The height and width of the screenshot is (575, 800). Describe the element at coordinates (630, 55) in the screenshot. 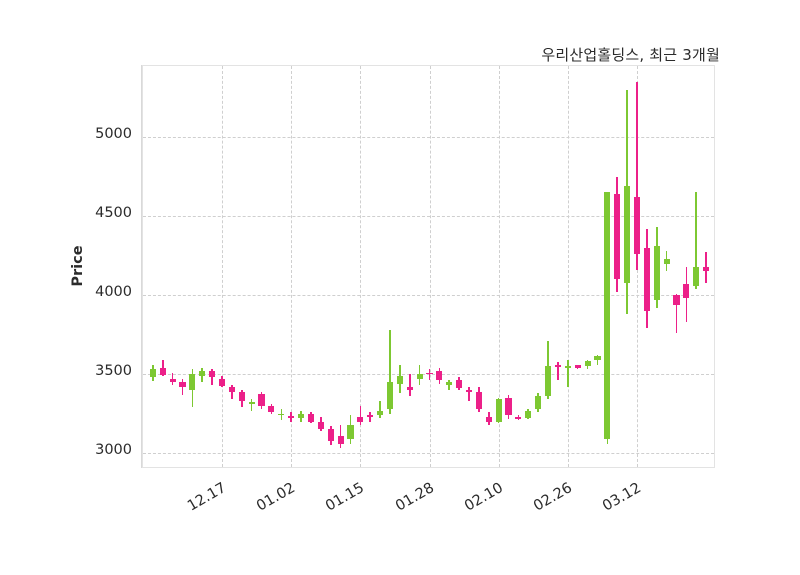

I see `chart-title: 우리산업홀딩스, 최근 3개월` at that location.